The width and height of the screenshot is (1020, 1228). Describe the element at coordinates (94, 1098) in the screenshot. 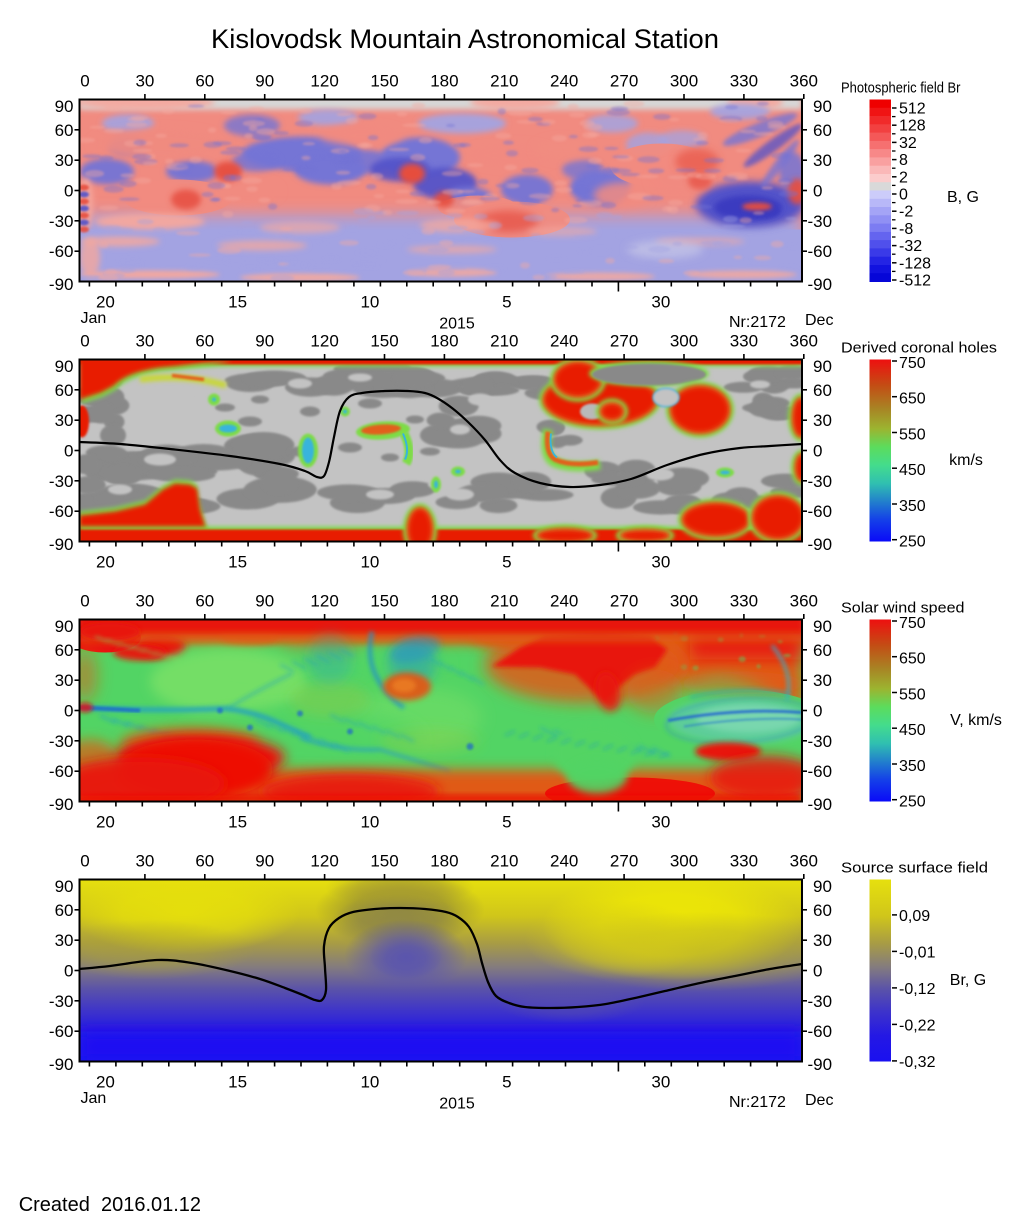

I see `svg-text: Jan` at that location.